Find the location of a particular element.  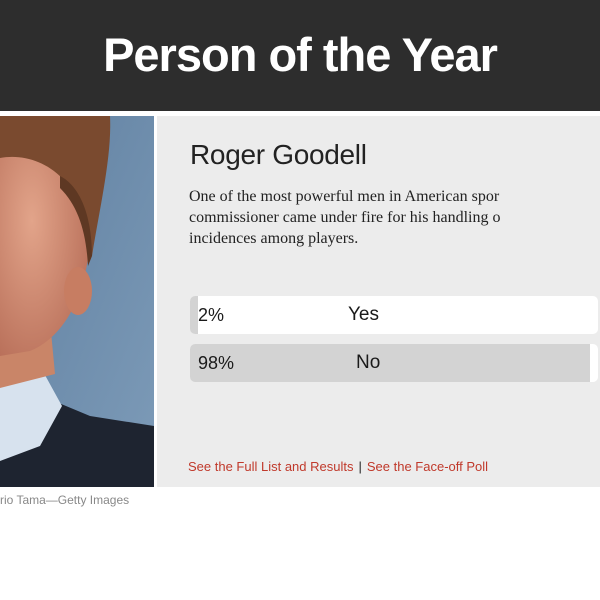

poll-percent-no: 98% is located at coordinates (216, 363).